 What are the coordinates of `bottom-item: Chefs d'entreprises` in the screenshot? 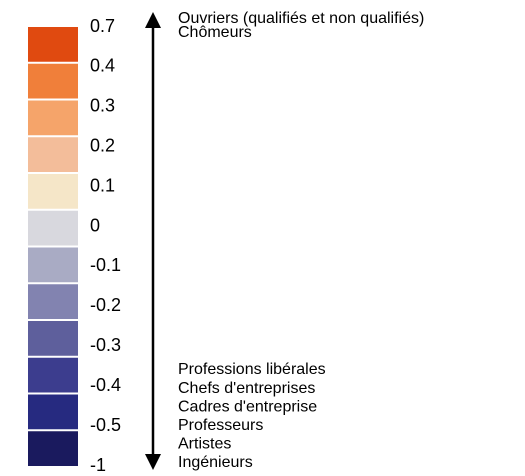 It's located at (246, 388).